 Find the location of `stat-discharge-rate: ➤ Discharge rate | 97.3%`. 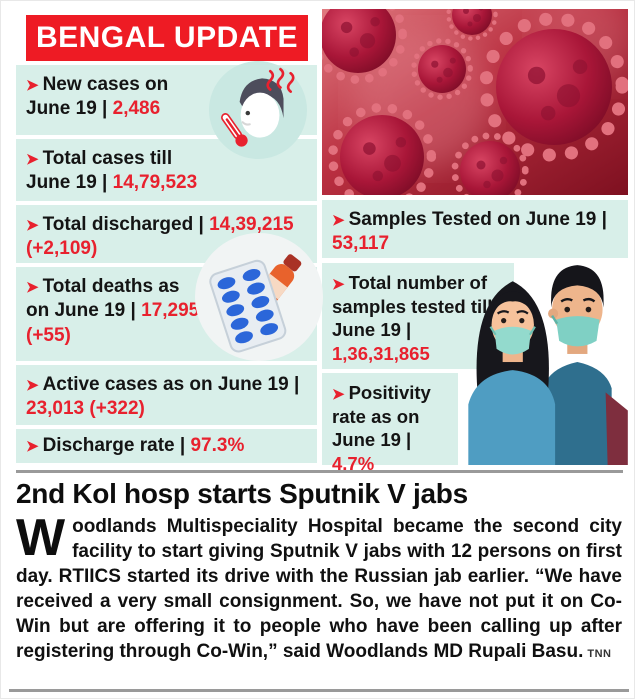

stat-discharge-rate: ➤ Discharge rate | 97.3% is located at coordinates (166, 446).